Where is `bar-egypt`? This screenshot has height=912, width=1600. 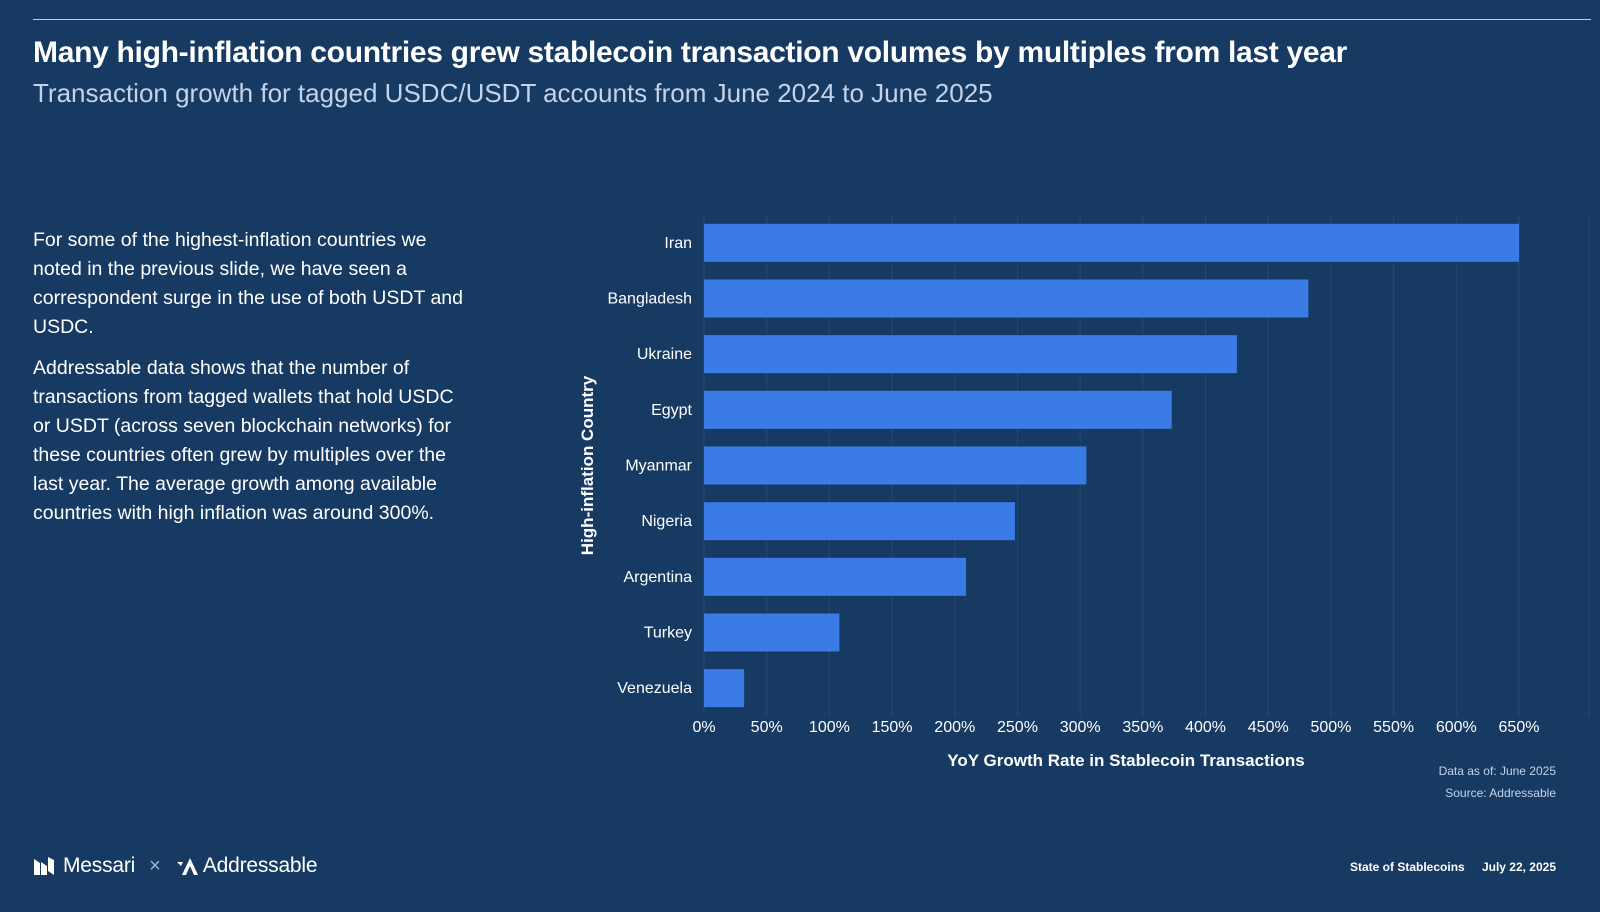
bar-egypt is located at coordinates (938, 409).